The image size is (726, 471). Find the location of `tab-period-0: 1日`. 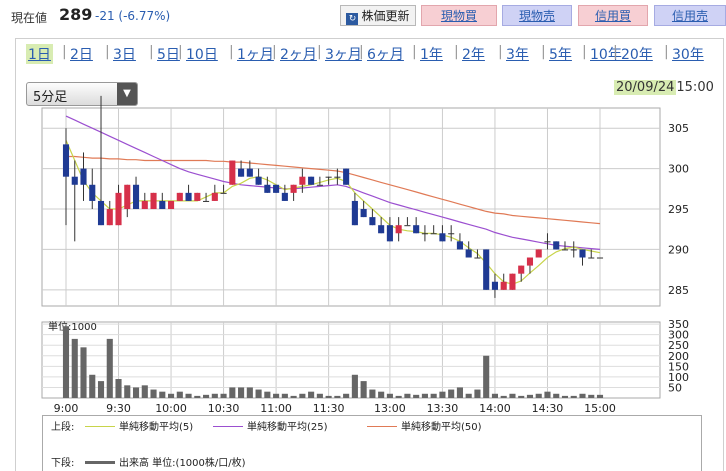

tab-period-0: 1日 is located at coordinates (39, 54).